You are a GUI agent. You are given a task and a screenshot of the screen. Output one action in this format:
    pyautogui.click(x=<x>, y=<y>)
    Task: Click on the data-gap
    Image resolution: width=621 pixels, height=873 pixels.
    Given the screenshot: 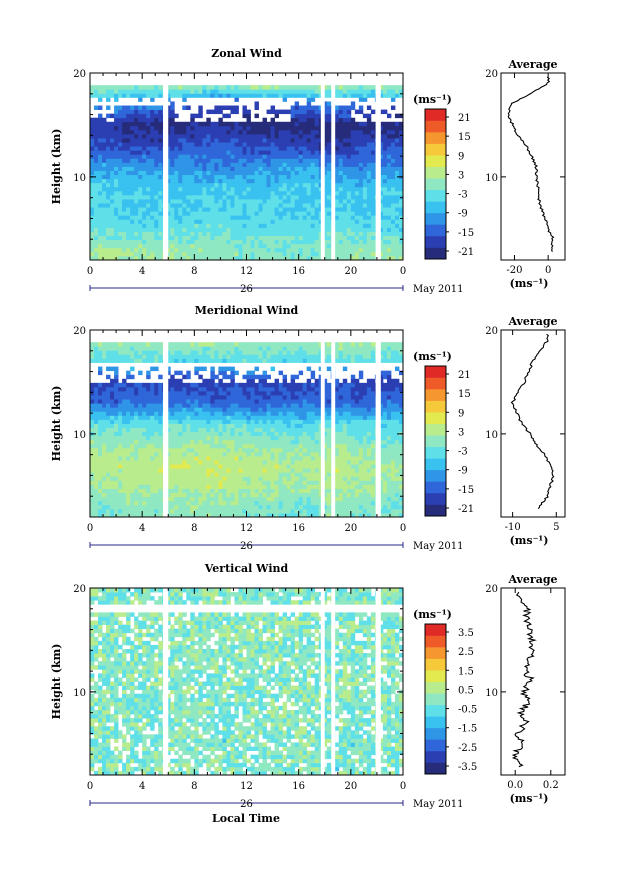 What is the action you would take?
    pyautogui.click(x=322, y=166)
    